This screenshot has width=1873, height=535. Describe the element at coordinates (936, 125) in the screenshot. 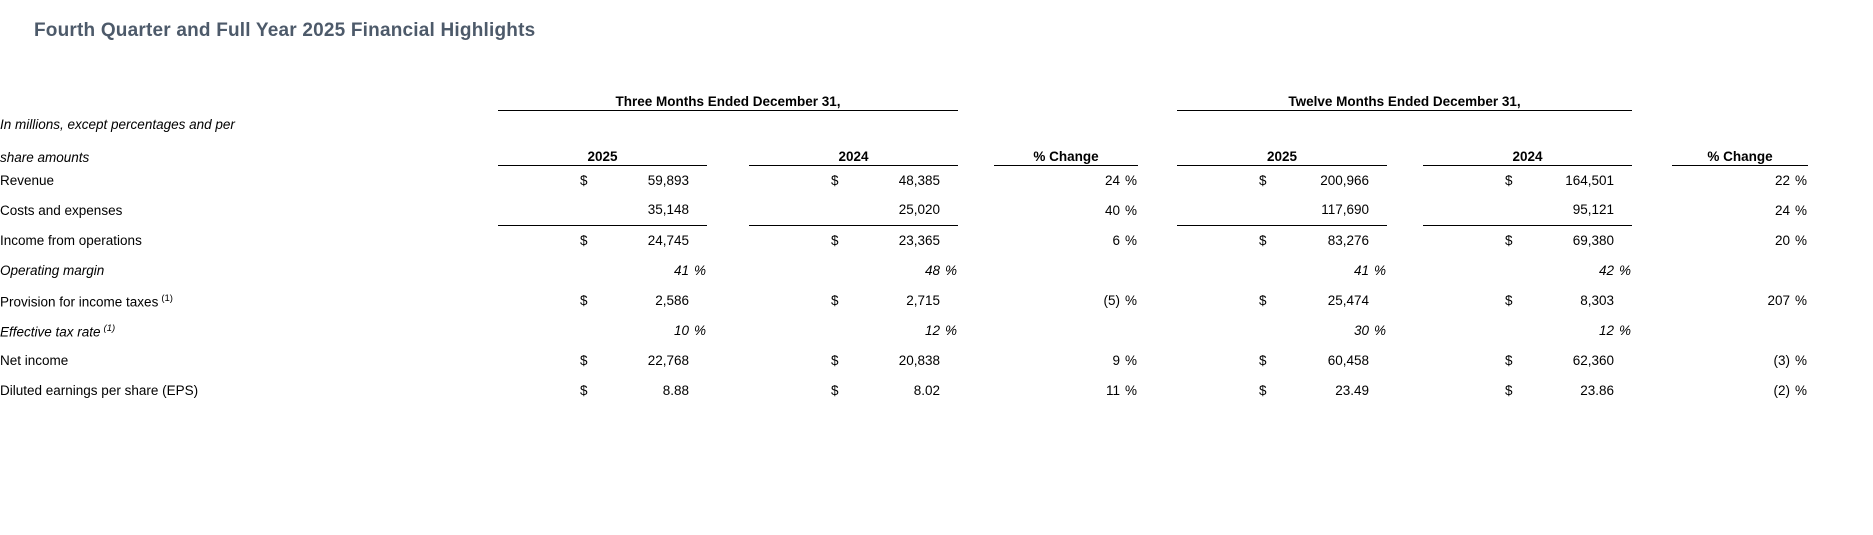

I see `units-note-row: In millions, except percentages and per` at that location.